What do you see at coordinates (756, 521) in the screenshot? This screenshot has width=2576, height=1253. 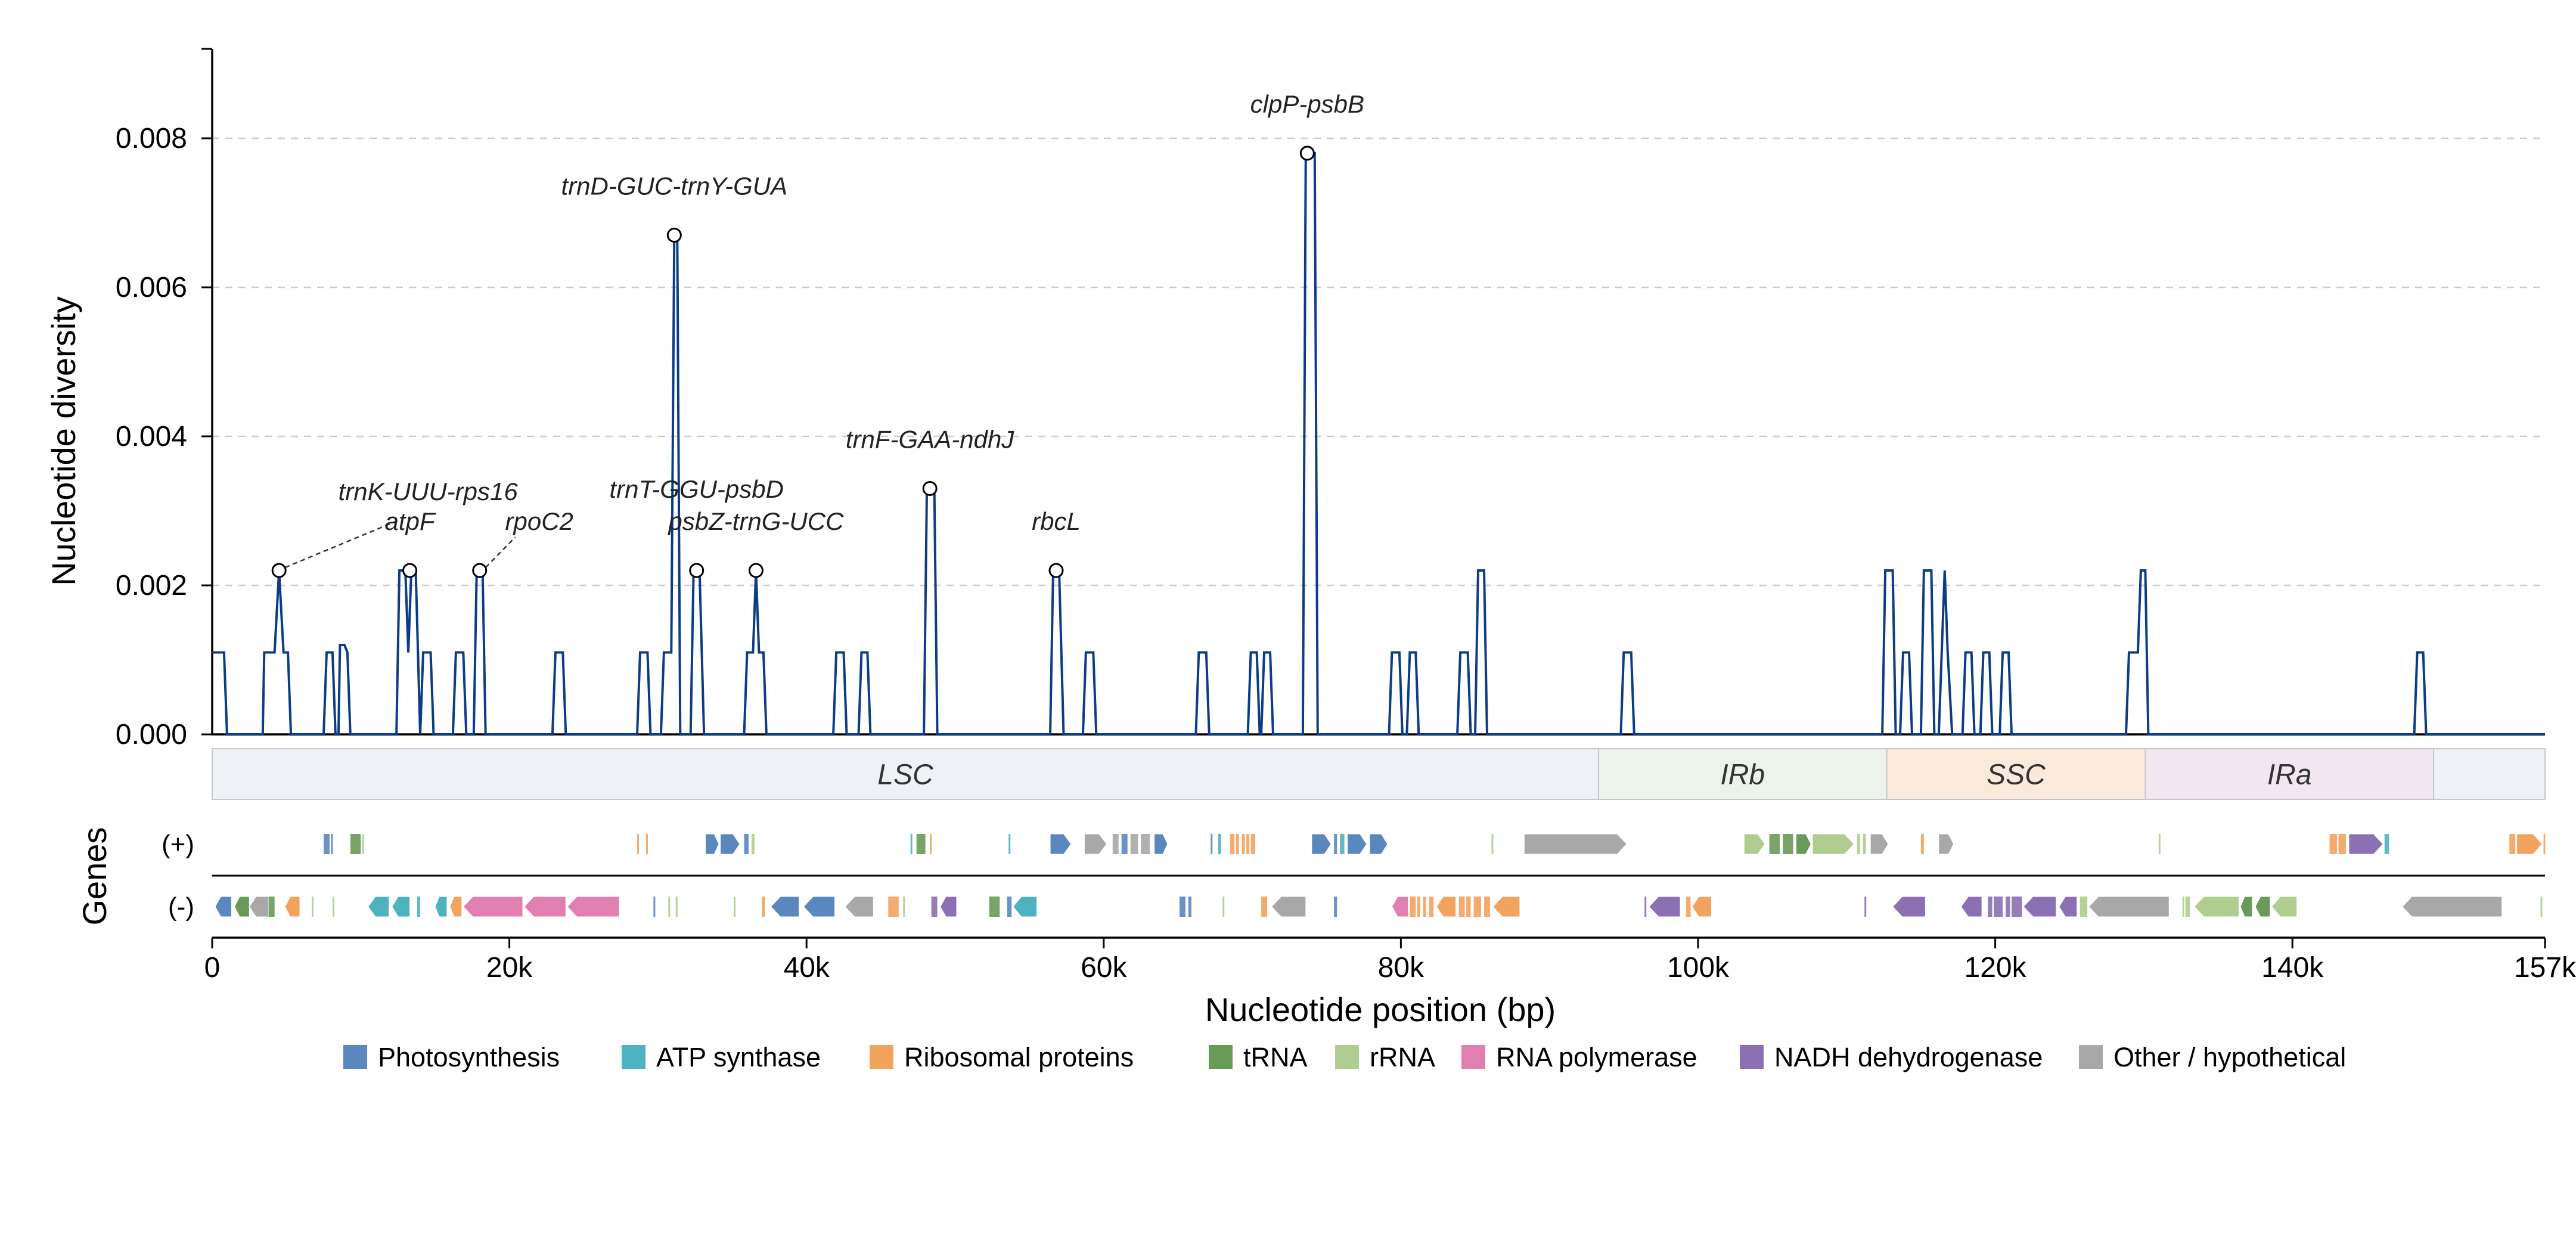 I see `peak-label: psbZ-trnG-UCC` at bounding box center [756, 521].